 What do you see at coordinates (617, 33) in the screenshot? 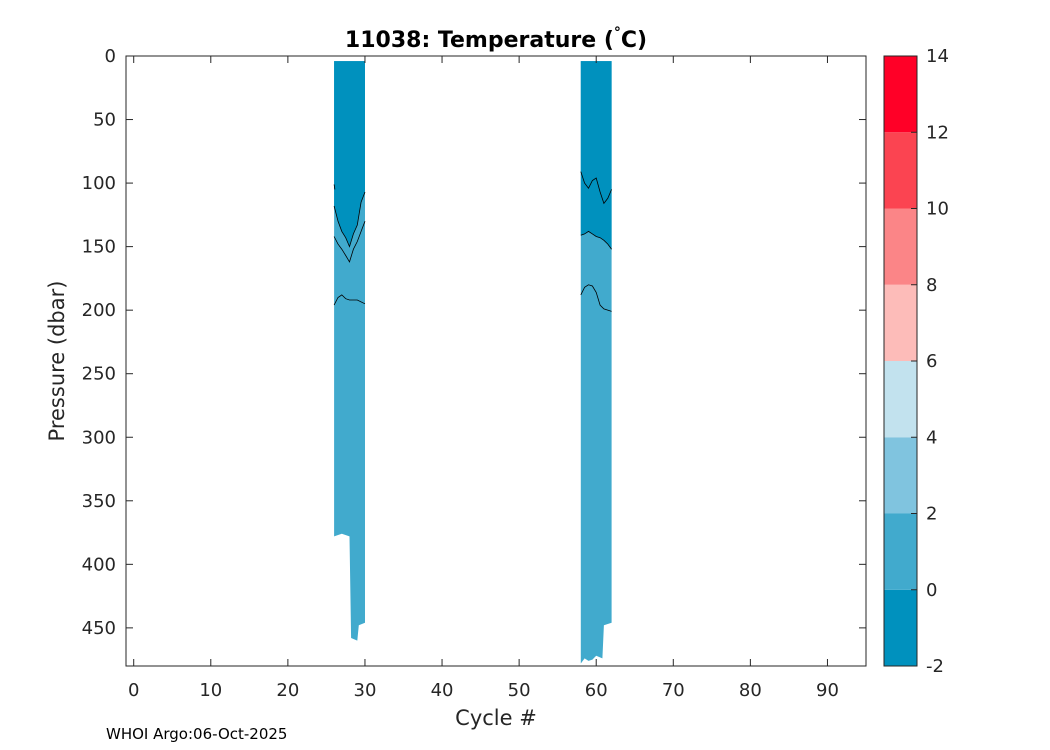
I see `title-degree: °` at bounding box center [617, 33].